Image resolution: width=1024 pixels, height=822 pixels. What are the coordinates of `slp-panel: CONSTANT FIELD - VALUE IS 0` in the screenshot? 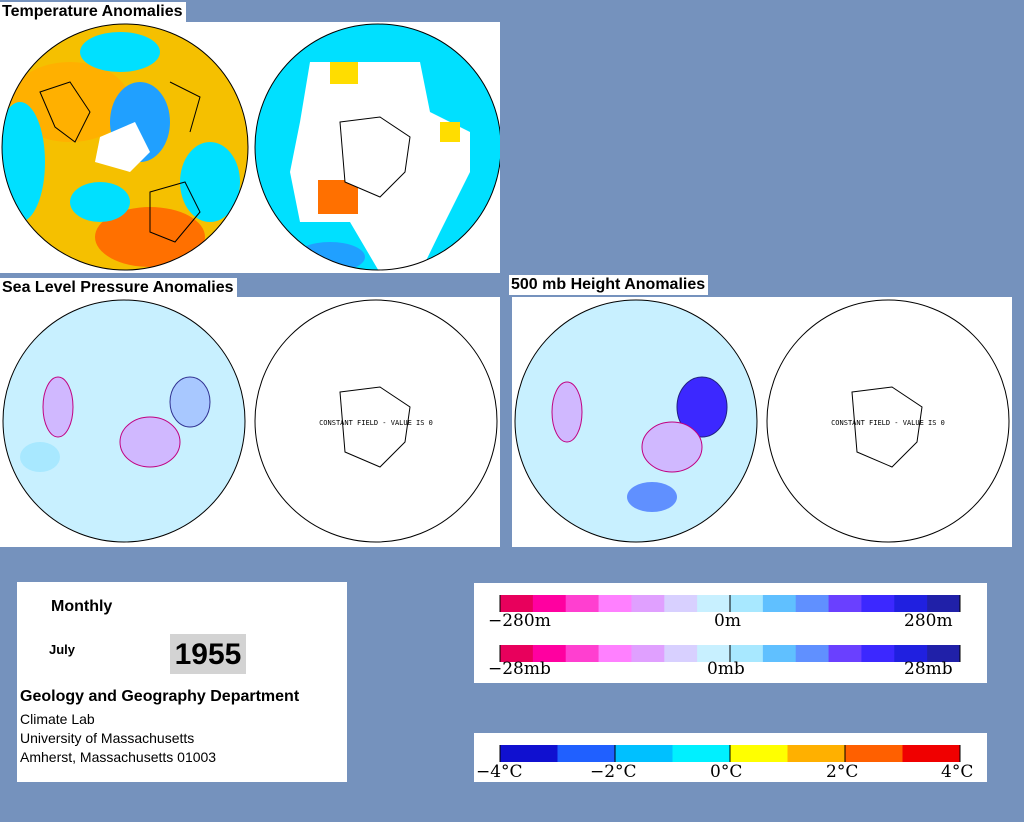 It's located at (250, 422).